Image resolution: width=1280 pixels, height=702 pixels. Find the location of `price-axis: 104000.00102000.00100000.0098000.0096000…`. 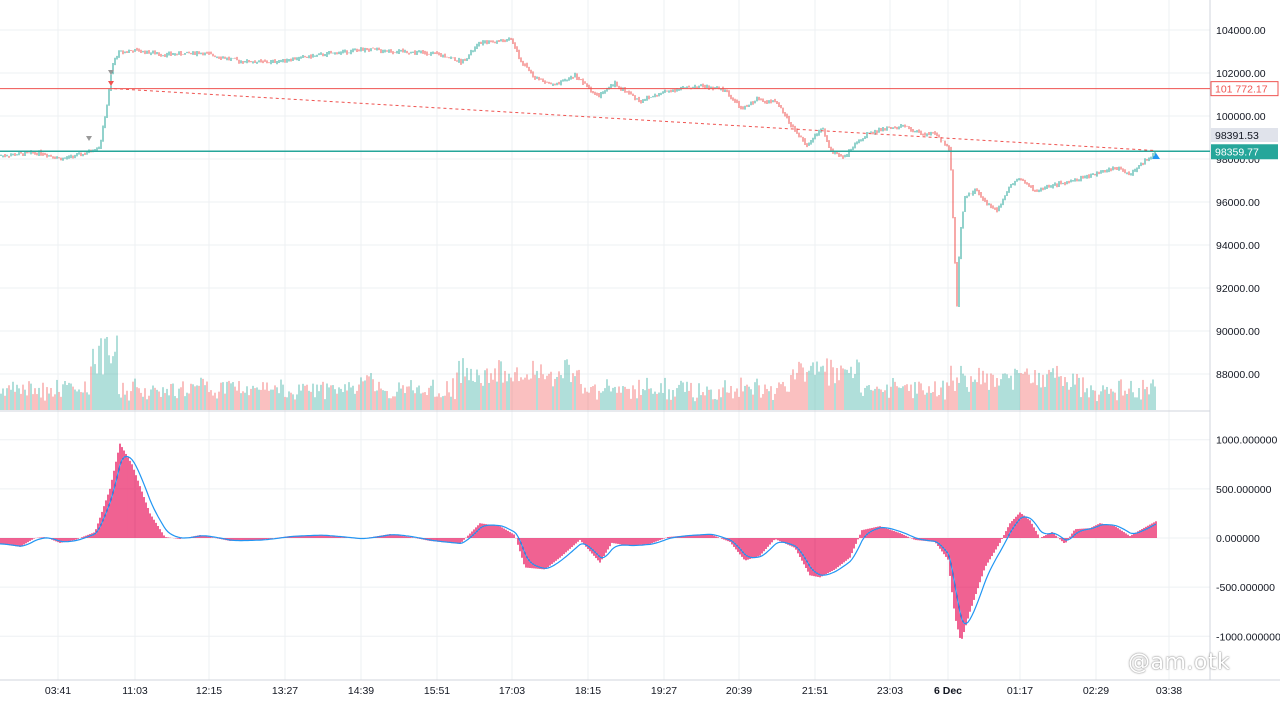

price-axis: 104000.00102000.00100000.0098000.0096000… is located at coordinates (1241, 203).